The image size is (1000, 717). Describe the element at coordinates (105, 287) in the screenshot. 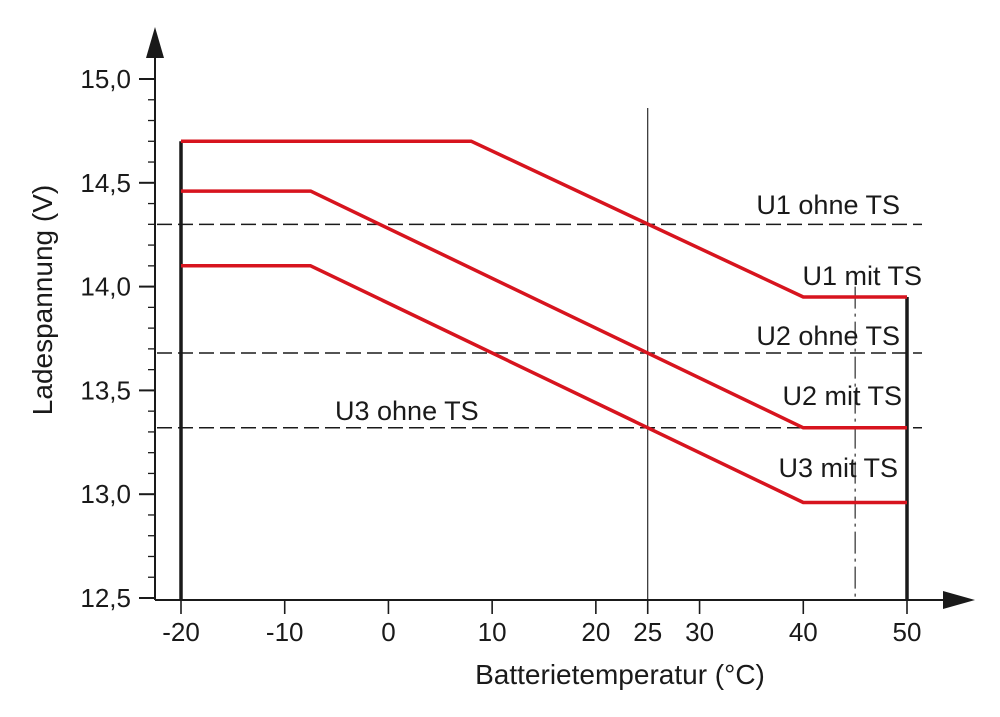

I see `y-tick-label: 14,0` at that location.